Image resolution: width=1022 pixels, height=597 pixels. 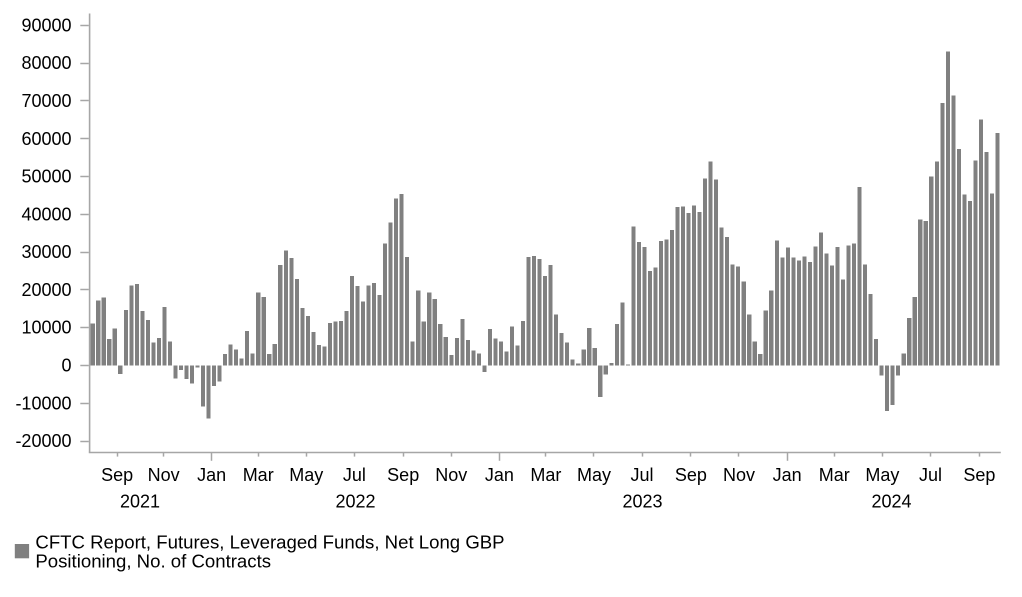 I want to click on svg-text: Positioning, No. of Contracts, so click(x=153, y=560).